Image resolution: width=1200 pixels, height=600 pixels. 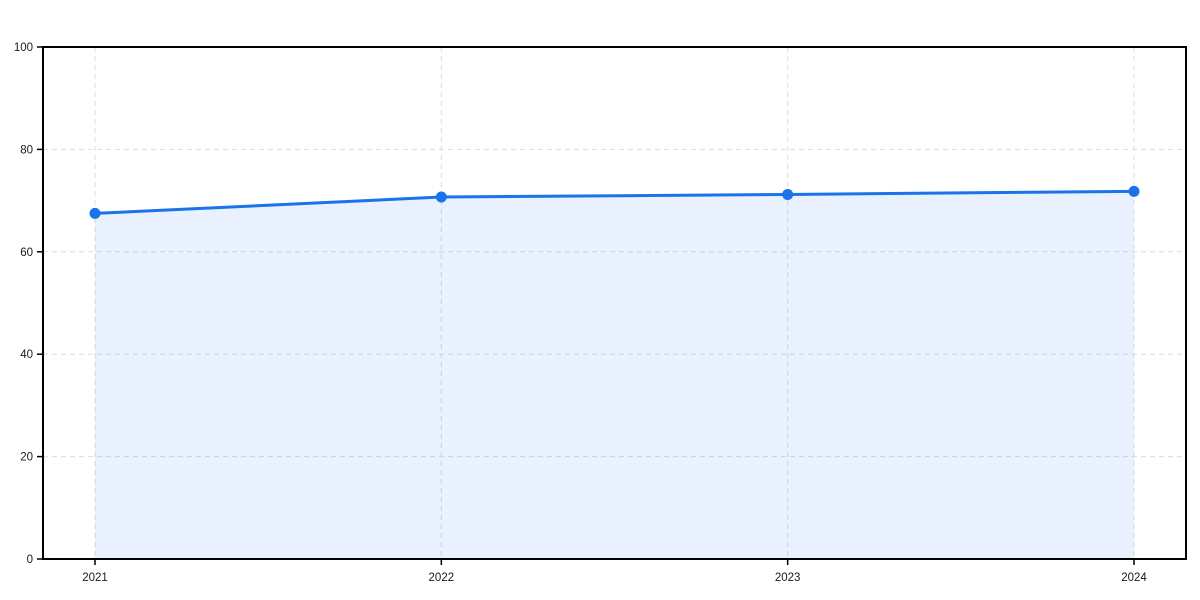 I want to click on x-tick-label: 2024, so click(x=1134, y=578).